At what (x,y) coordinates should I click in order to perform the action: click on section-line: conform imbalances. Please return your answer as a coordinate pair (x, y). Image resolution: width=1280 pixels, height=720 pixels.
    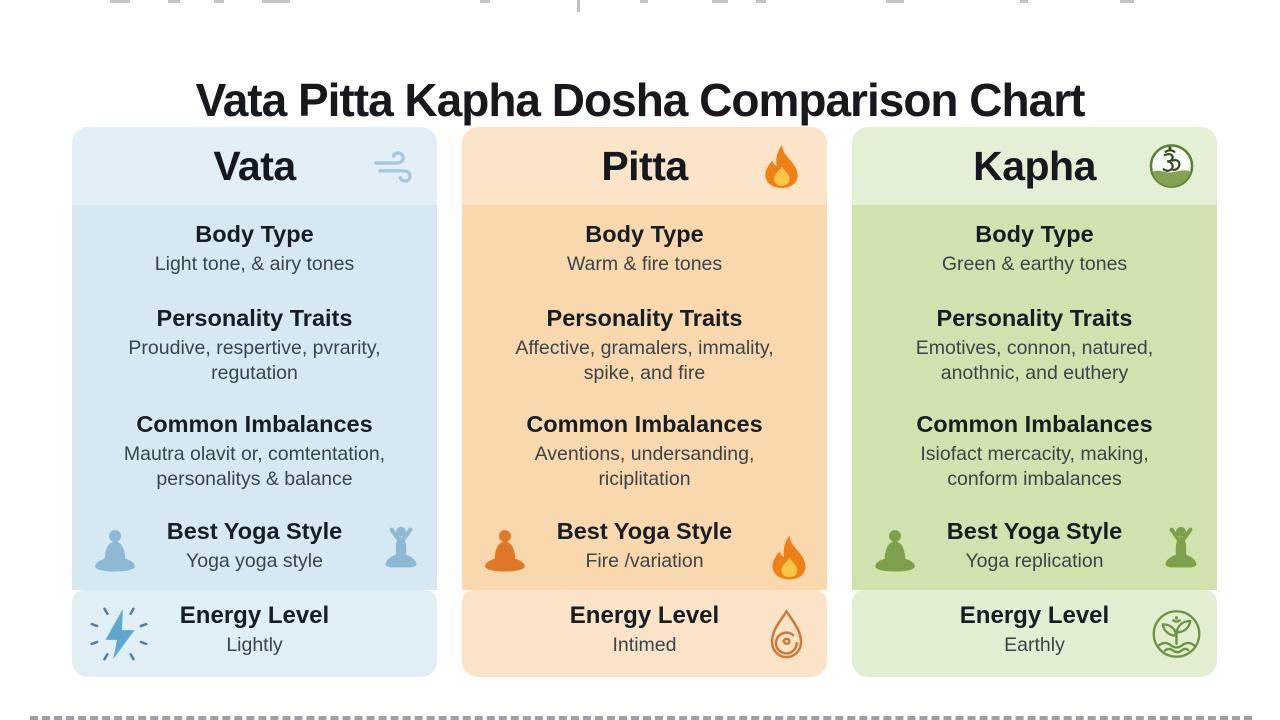
    Looking at the image, I should click on (1034, 479).